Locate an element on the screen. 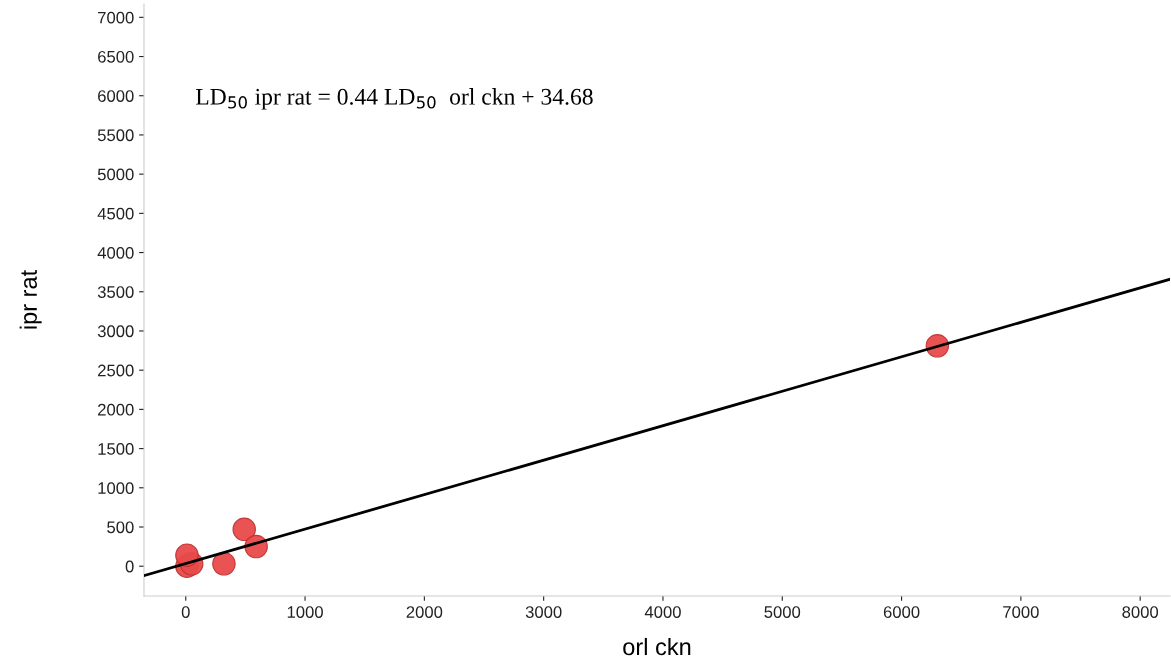  y-tick-label: 3000 is located at coordinates (115, 331).